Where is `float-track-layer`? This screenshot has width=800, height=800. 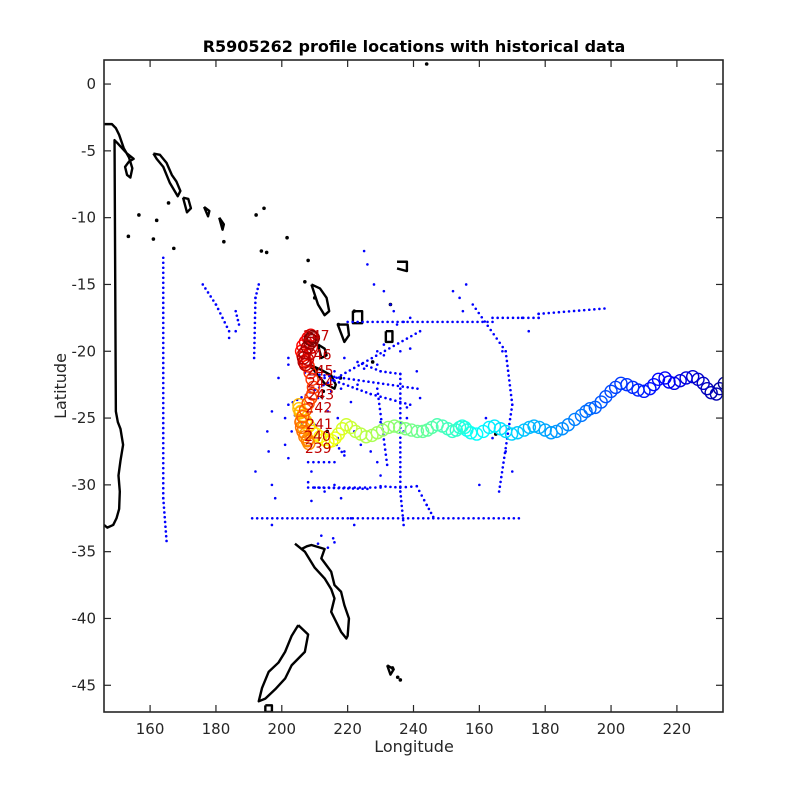
float-track-layer is located at coordinates (507, 389).